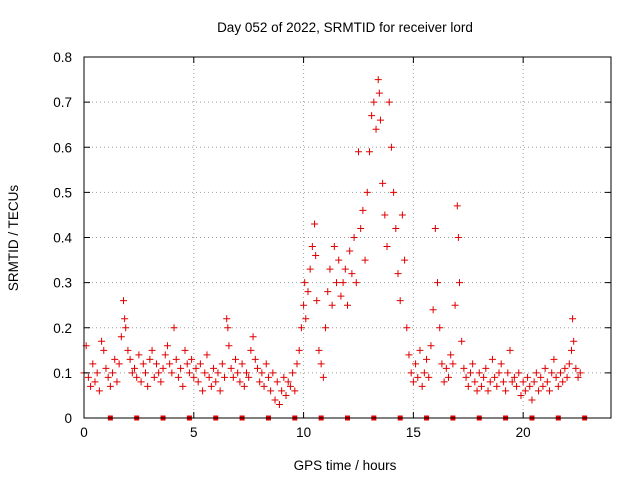 Image resolution: width=640 pixels, height=480 pixels. What do you see at coordinates (413, 432) in the screenshot?
I see `x-tick-label: 15` at bounding box center [413, 432].